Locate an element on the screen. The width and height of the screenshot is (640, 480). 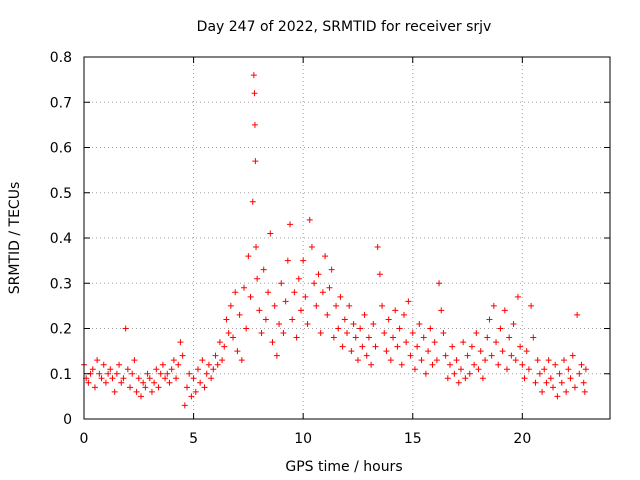
y-tick-label: 0.7 is located at coordinates (61, 103).